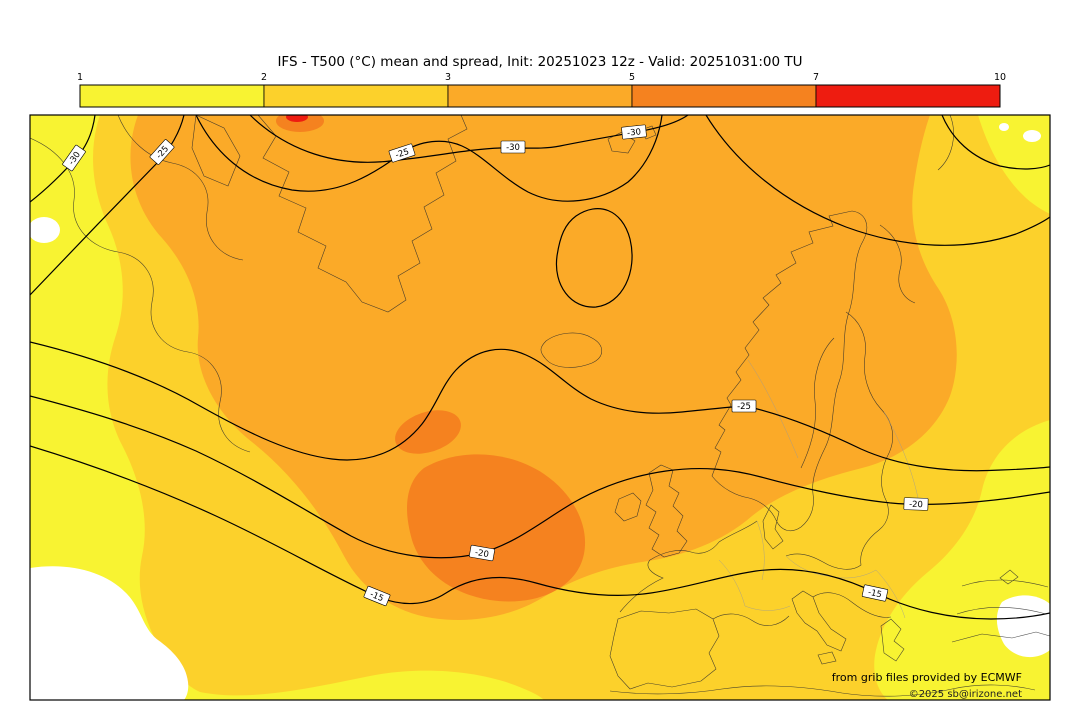 The image size is (1080, 718). What do you see at coordinates (747, 241) in the screenshot?
I see `coastline-atlantic-islands` at bounding box center [747, 241].